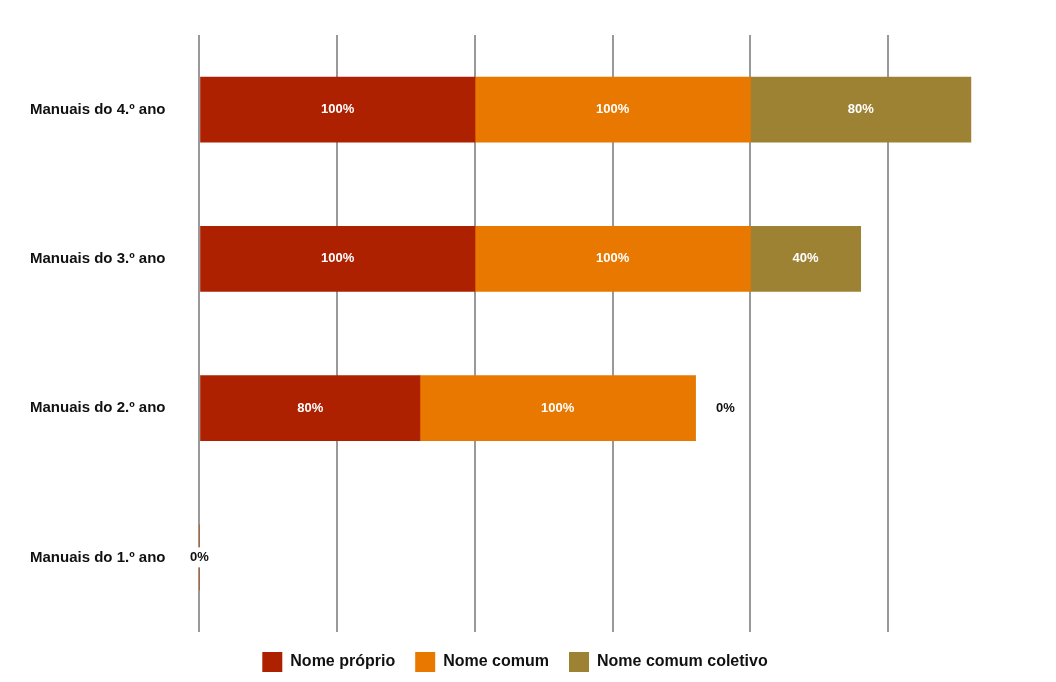  I want to click on legend-label: Nome próprio, so click(343, 661).